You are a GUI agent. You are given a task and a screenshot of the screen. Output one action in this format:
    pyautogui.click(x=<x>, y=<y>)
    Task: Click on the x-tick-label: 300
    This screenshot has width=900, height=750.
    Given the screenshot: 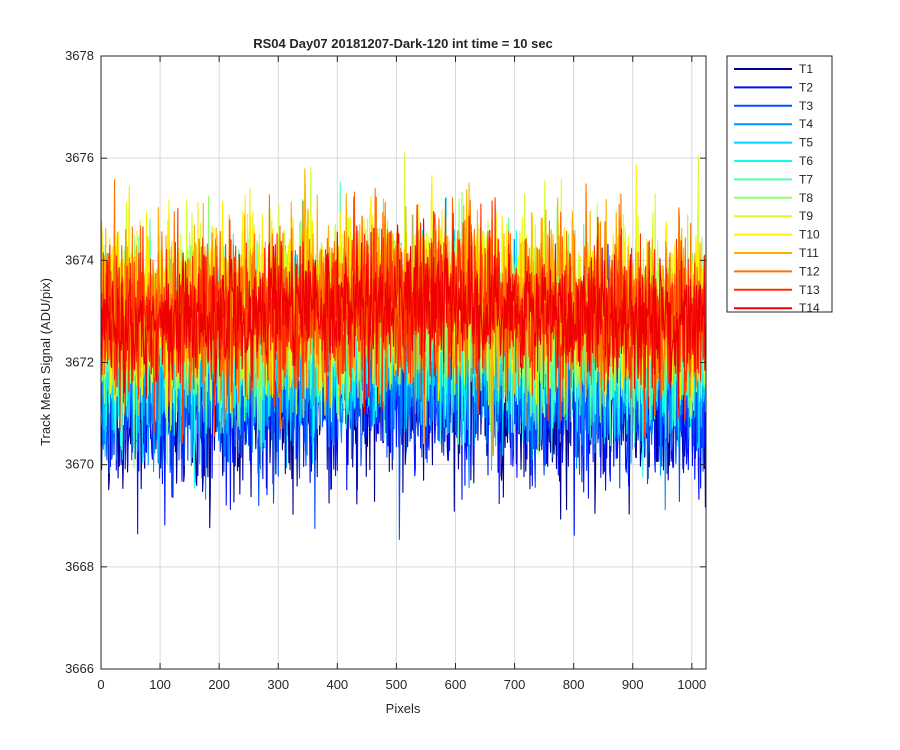 What is the action you would take?
    pyautogui.click(x=278, y=684)
    